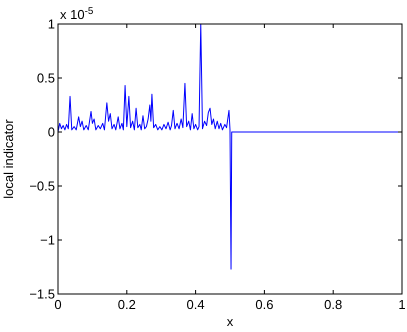  Describe the element at coordinates (47, 240) in the screenshot. I see `y-tick-label: −1` at that location.